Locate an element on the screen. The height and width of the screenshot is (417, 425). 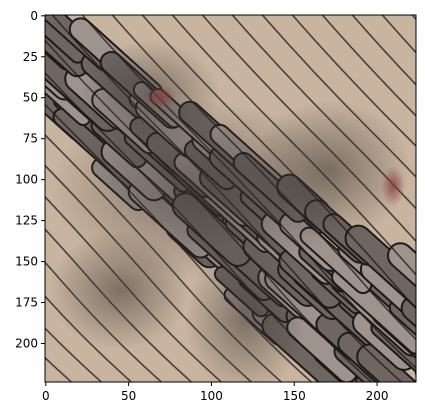
x-axis: 0 50 100 150 200 is located at coordinates (215, 392).